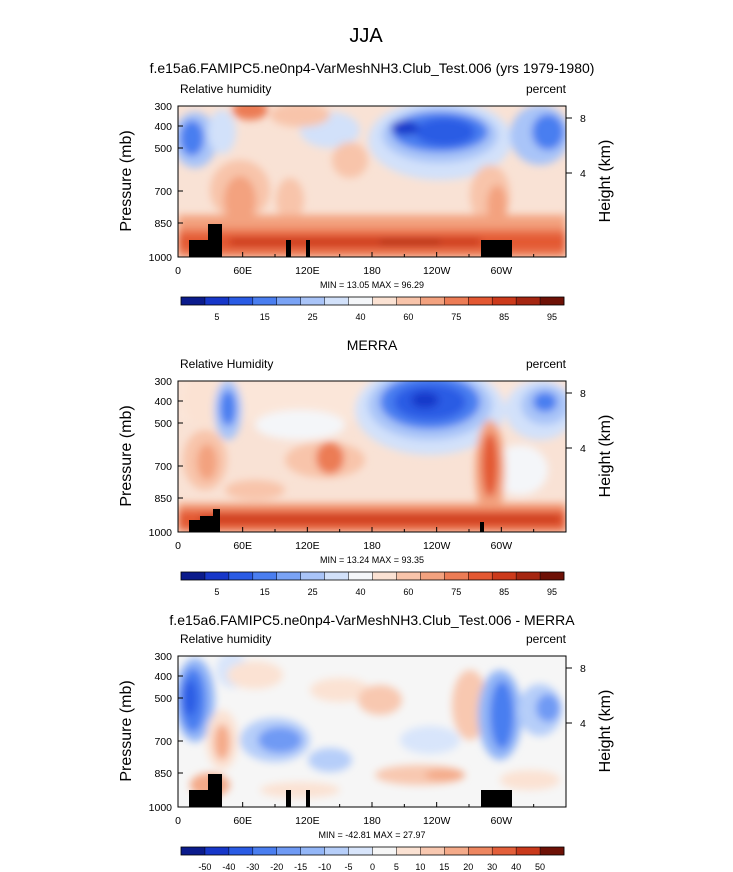 The image size is (733, 872). What do you see at coordinates (468, 867) in the screenshot?
I see `panel-3-colorbar-label: 20` at bounding box center [468, 867].